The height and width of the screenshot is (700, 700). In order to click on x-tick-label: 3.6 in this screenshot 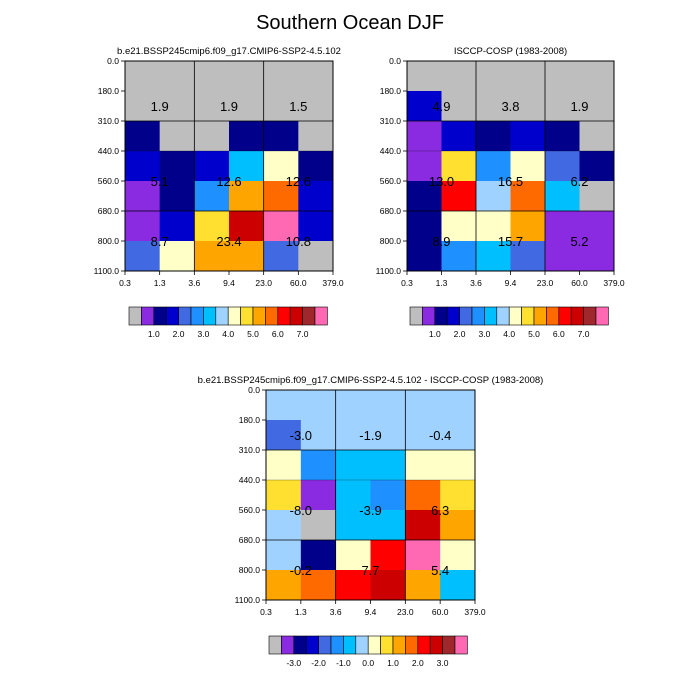, I will do `click(194, 283)`.